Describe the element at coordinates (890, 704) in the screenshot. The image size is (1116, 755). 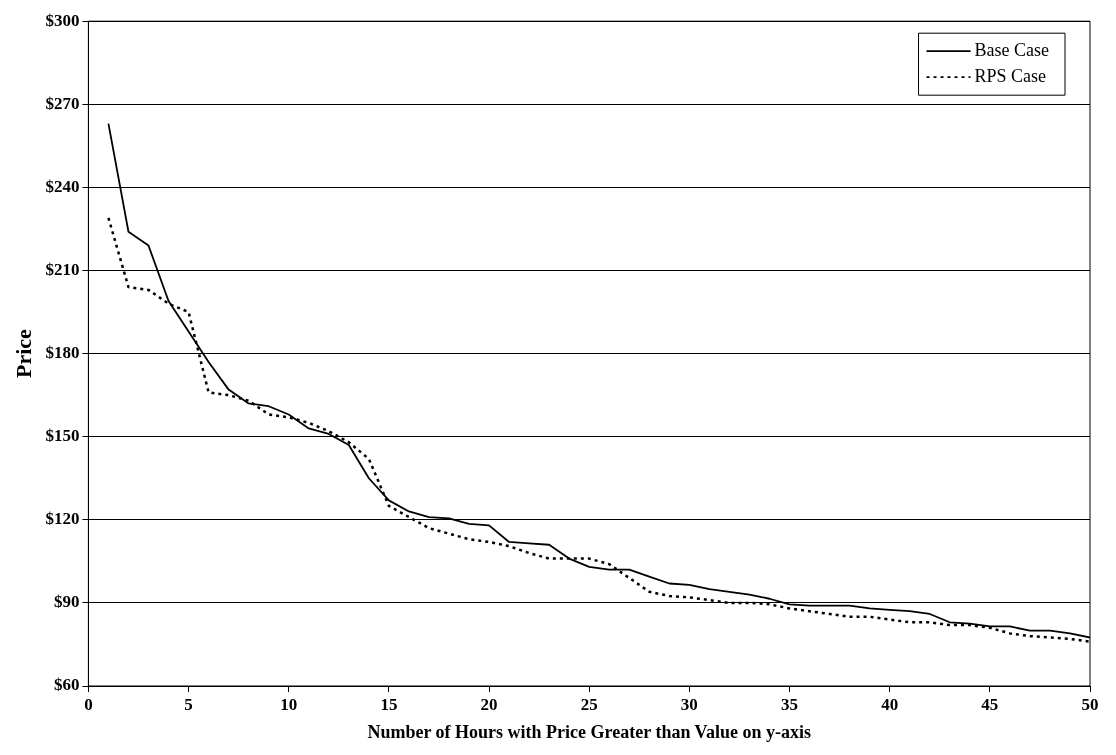
I see `x-tick-label: 40` at that location.